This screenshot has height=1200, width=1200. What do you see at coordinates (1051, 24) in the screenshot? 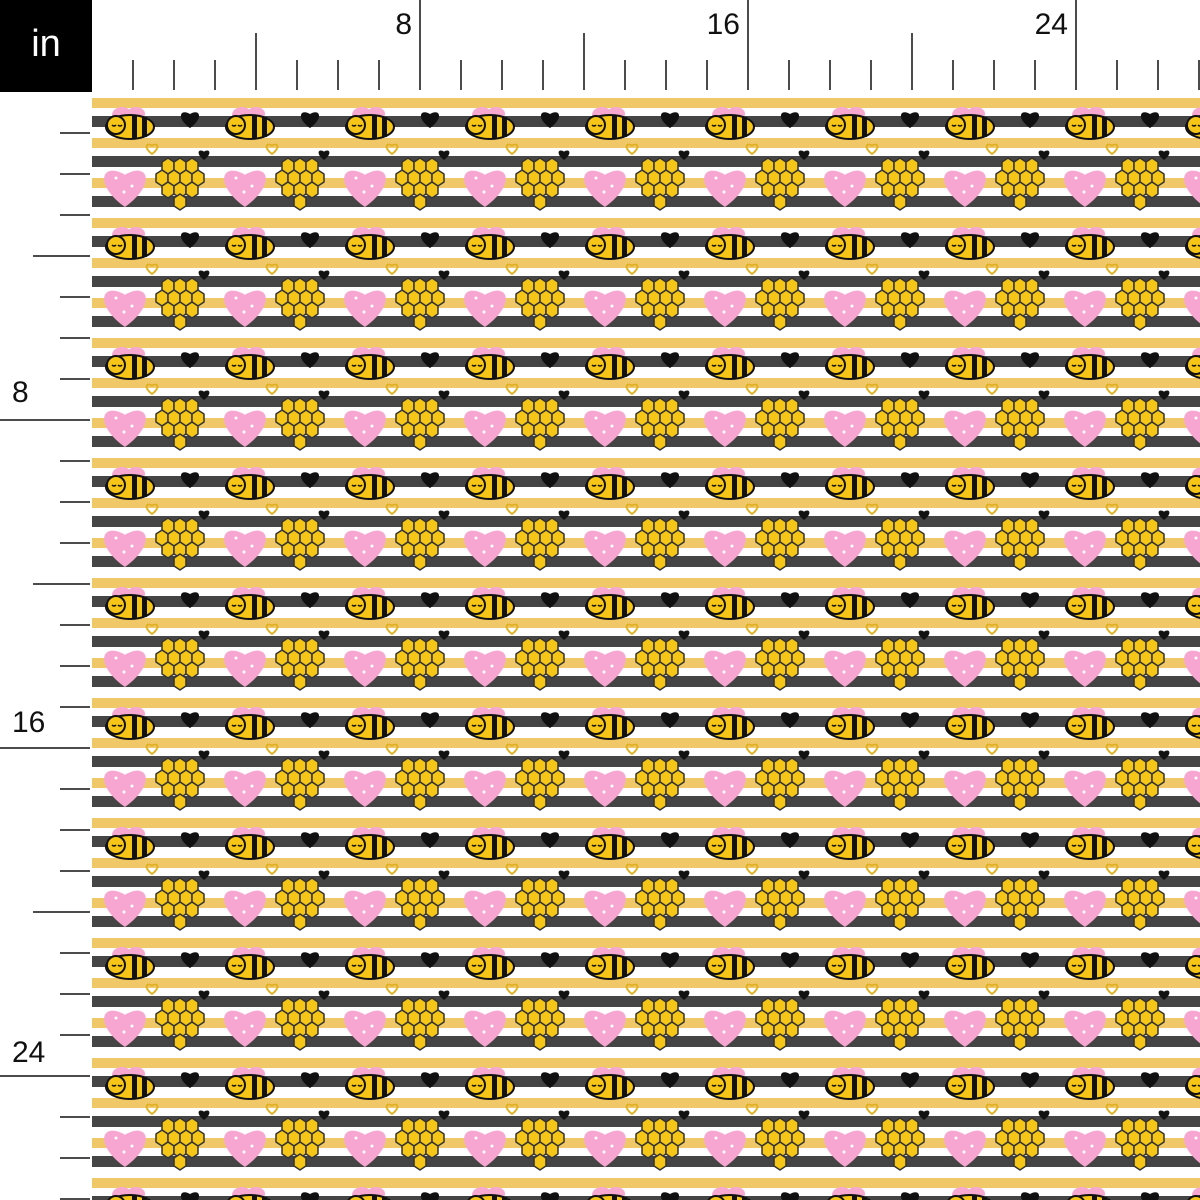
I see `top-ruler-label: 24` at bounding box center [1051, 24].